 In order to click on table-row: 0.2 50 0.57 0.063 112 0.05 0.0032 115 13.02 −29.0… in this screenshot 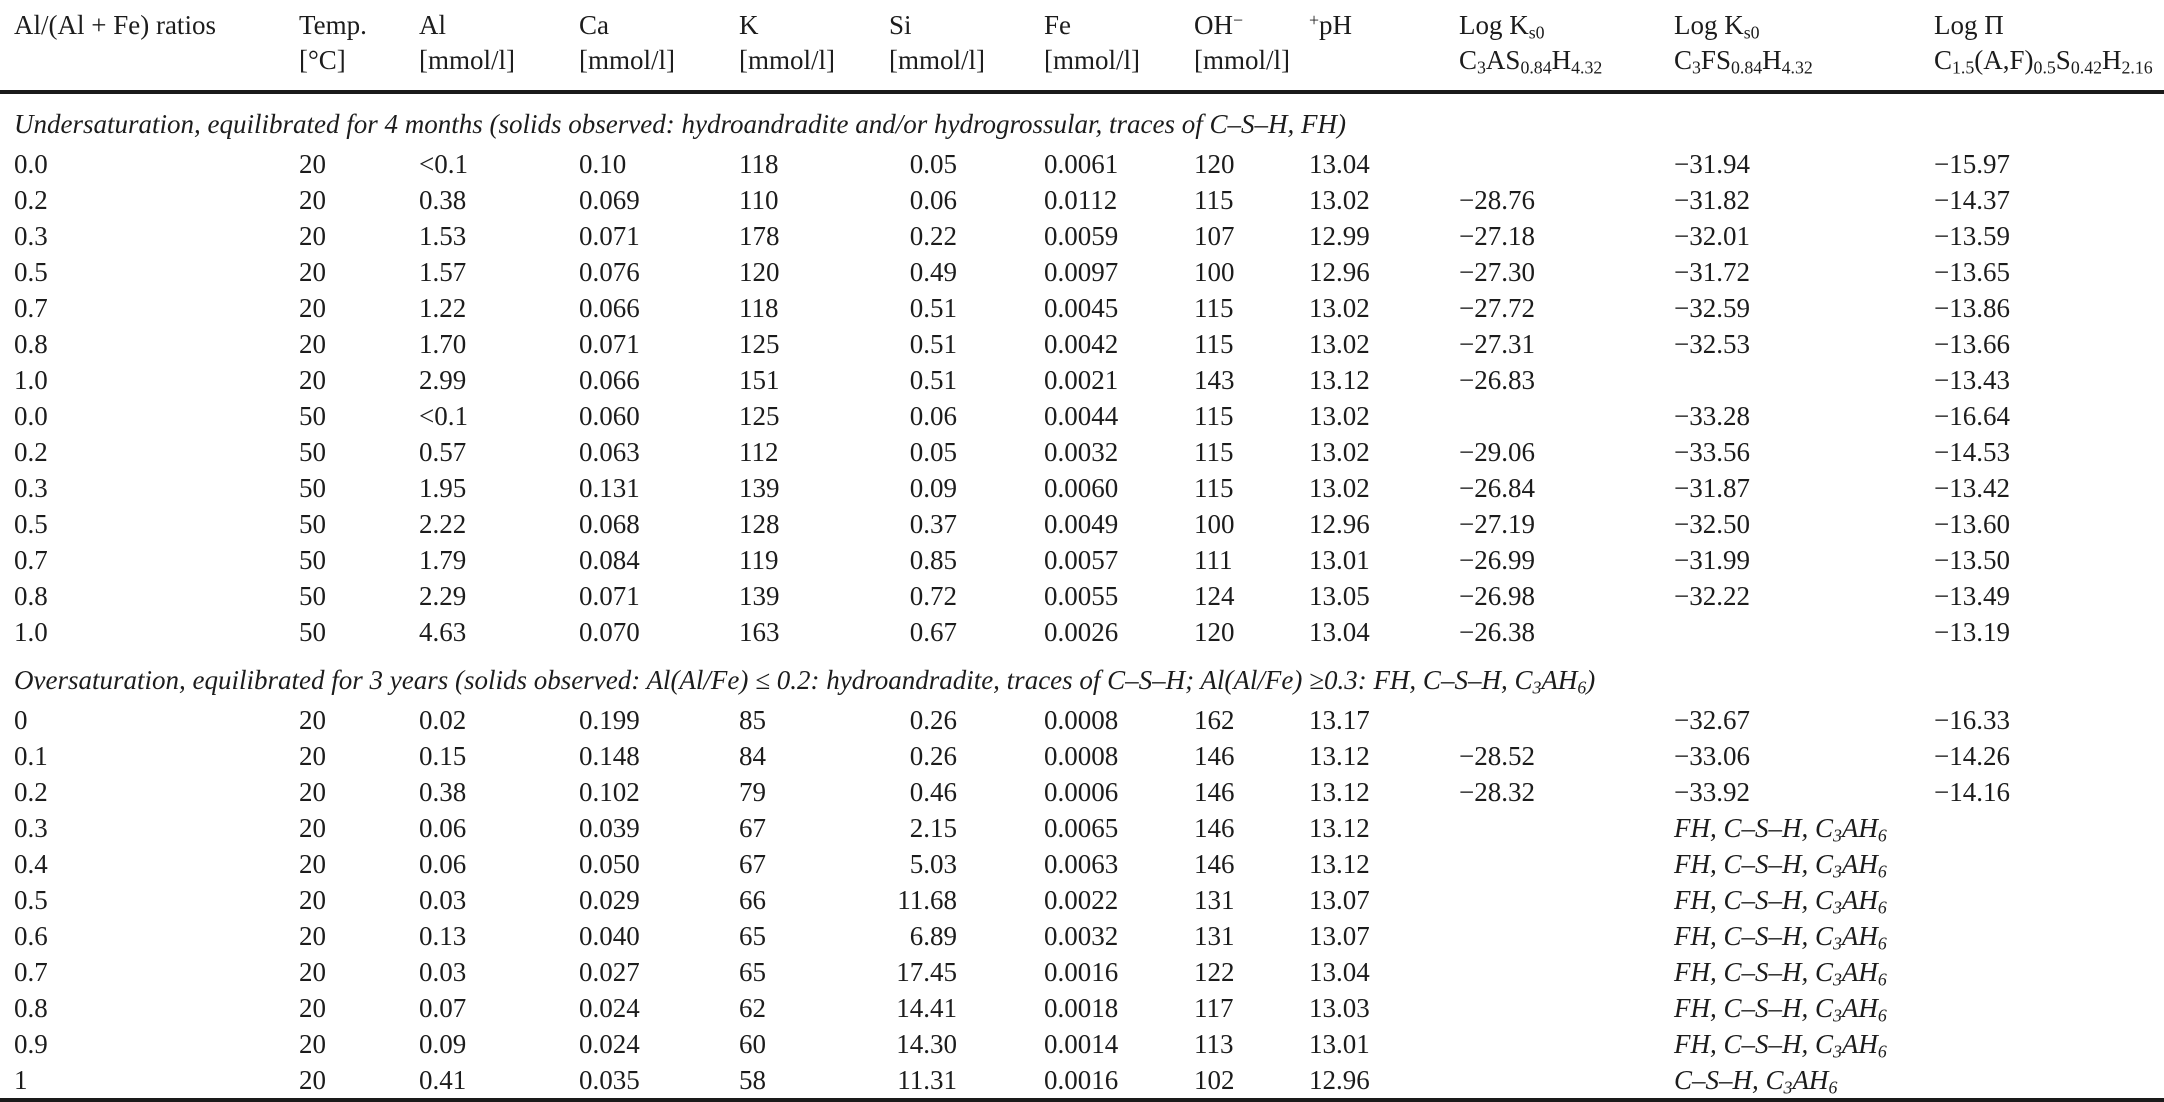, I will do `click(1082, 452)`.